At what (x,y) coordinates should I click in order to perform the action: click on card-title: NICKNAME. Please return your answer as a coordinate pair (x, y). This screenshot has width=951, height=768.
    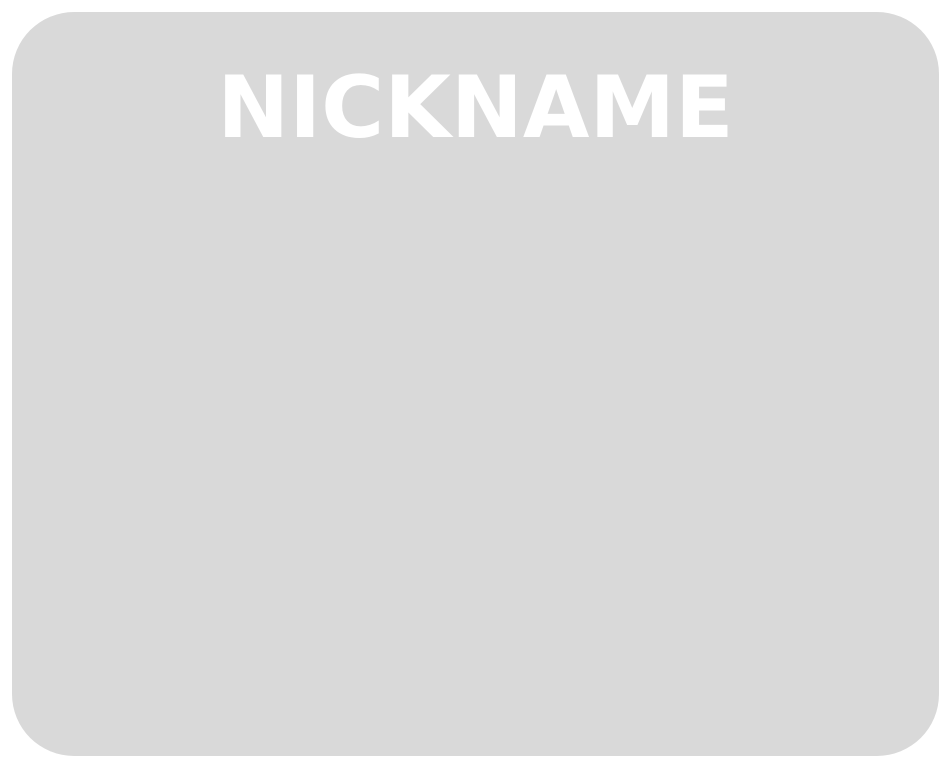
    Looking at the image, I should click on (475, 108).